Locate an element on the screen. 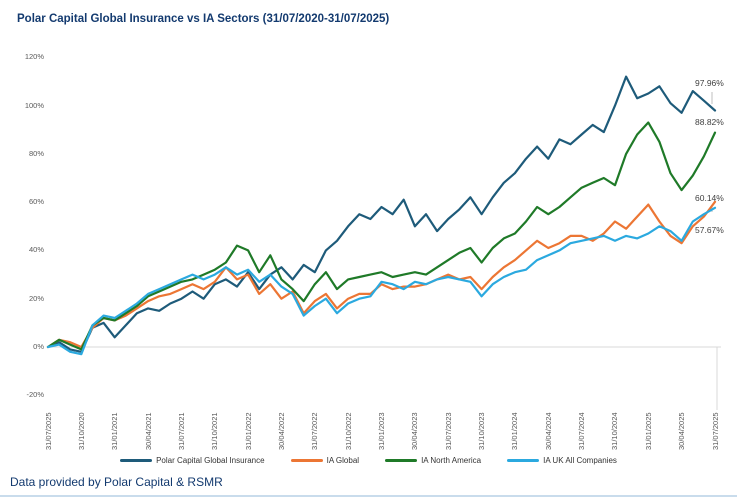 This screenshot has height=497, width=737. y-tick-label: 120% is located at coordinates (34, 57).